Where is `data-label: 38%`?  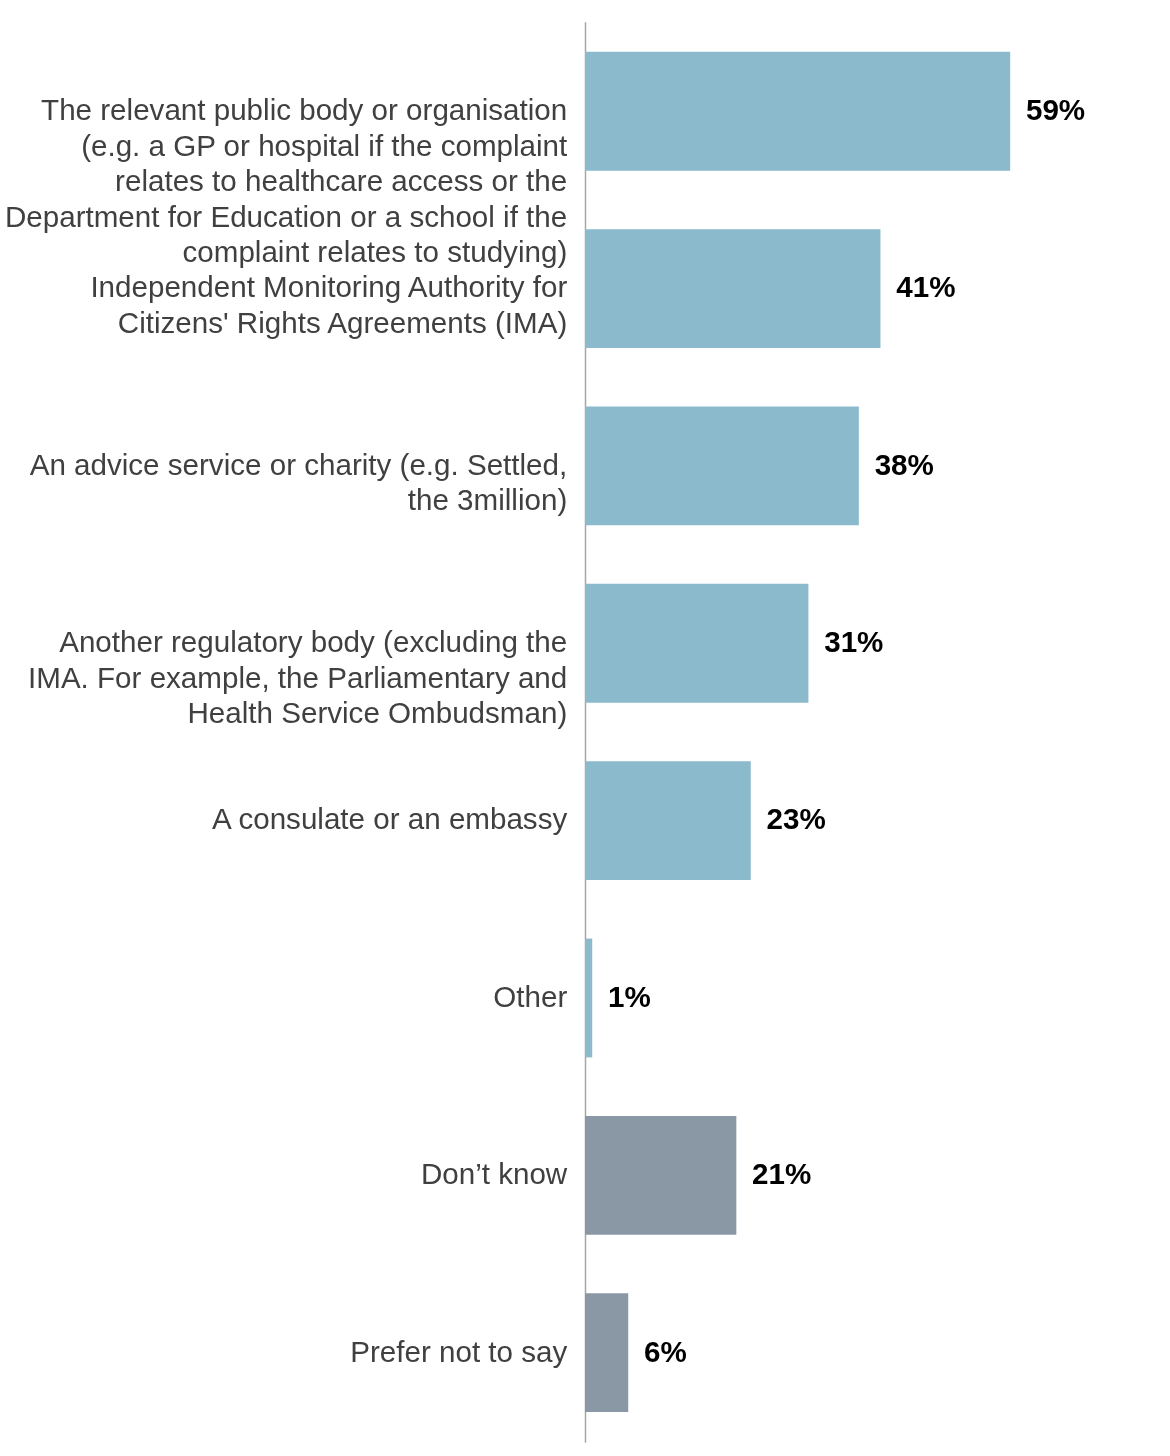
data-label: 38% is located at coordinates (904, 464).